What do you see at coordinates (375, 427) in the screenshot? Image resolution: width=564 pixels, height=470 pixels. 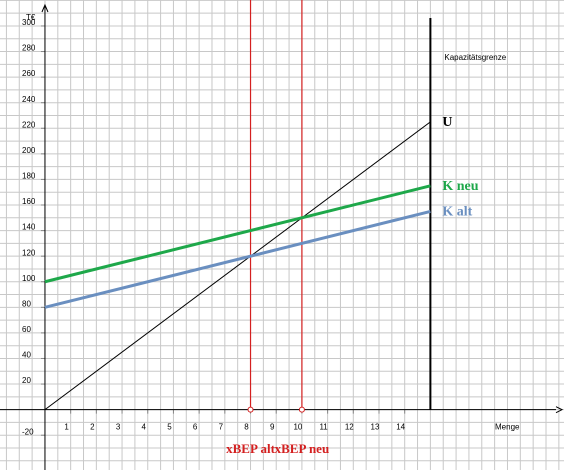 I see `x-tick-label: 13` at bounding box center [375, 427].